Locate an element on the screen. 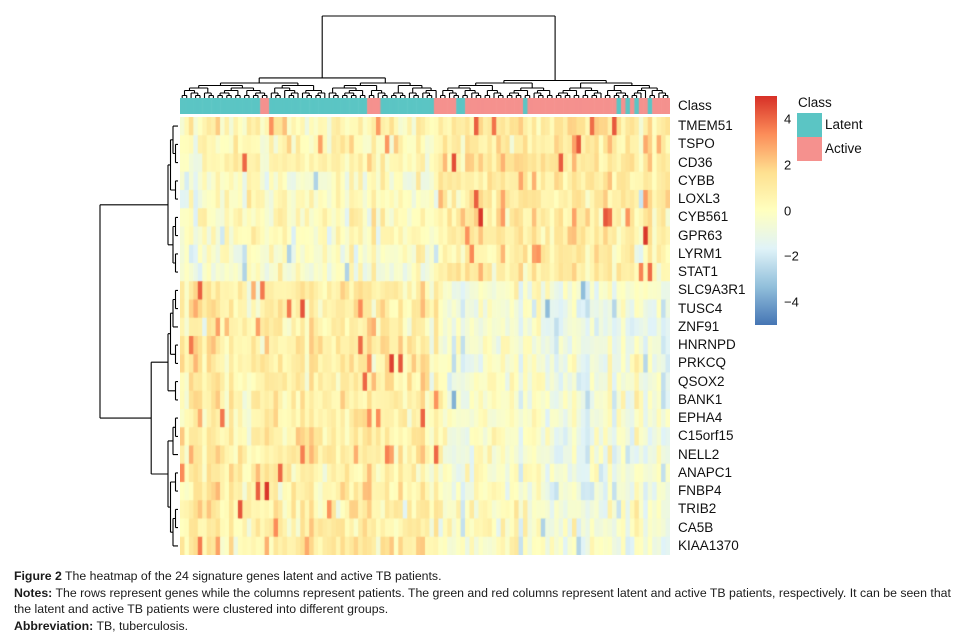 The image size is (963, 641). gene-label-kiaa1370: KIAA1370 is located at coordinates (708, 545).